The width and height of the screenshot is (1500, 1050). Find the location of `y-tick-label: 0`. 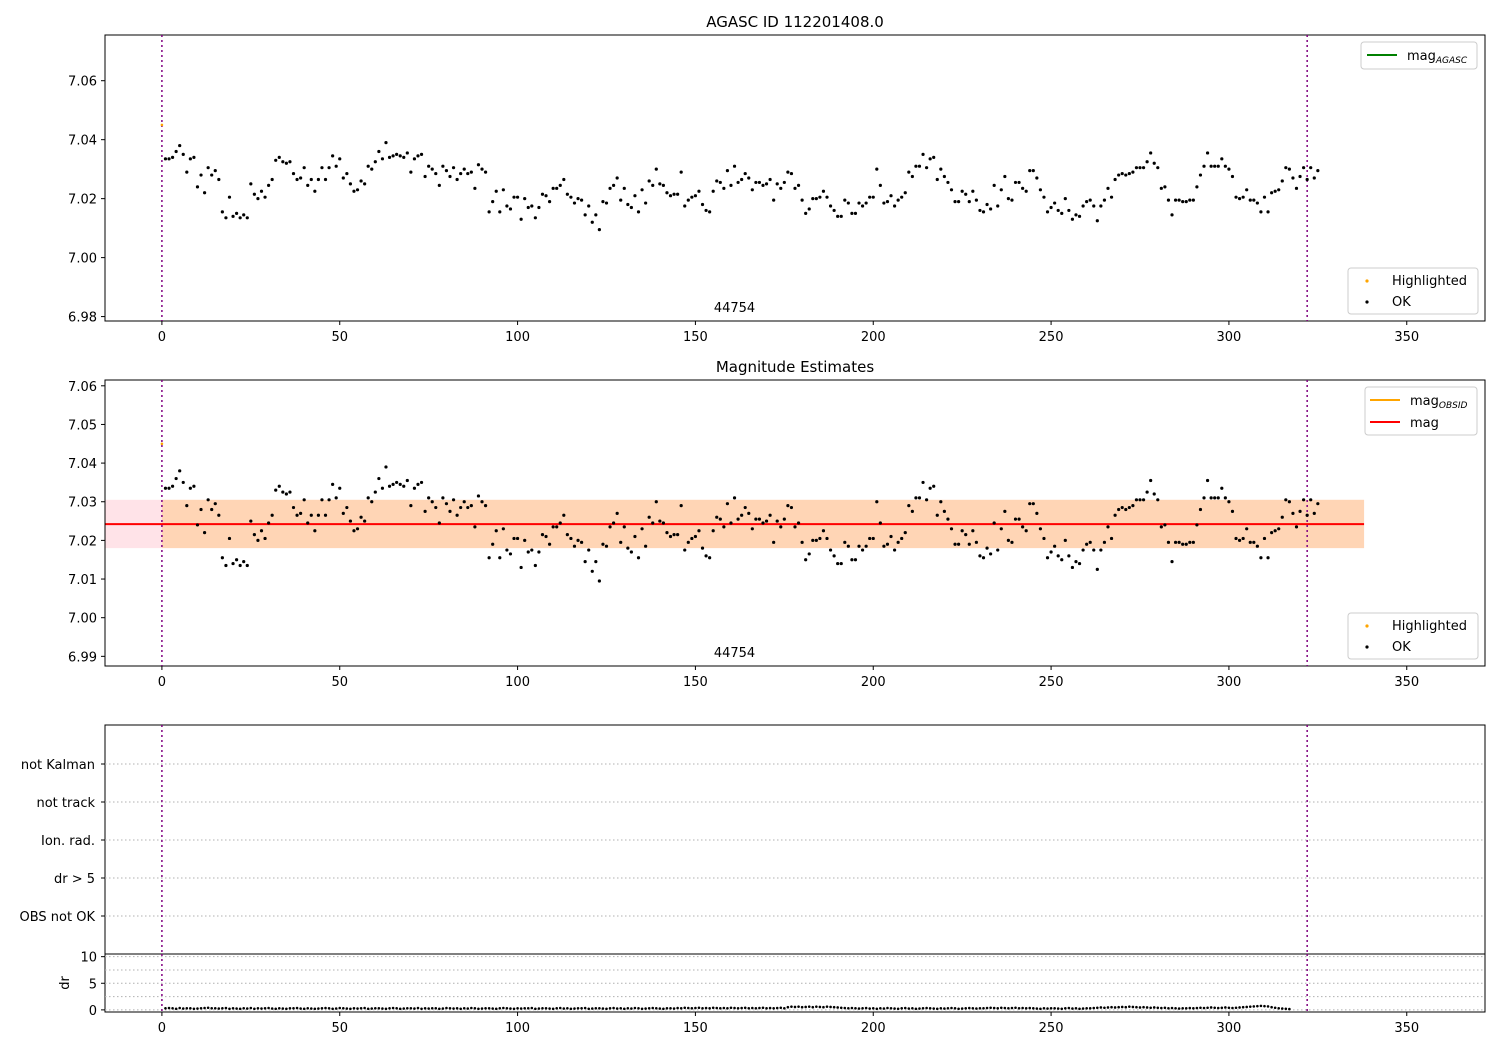

y-tick-label: 0 is located at coordinates (93, 1011).